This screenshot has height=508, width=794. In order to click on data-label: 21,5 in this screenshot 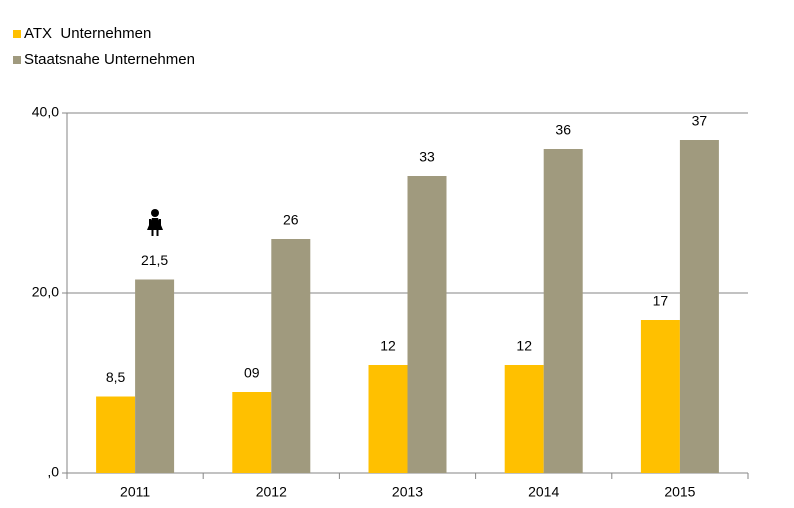, I will do `click(154, 260)`.